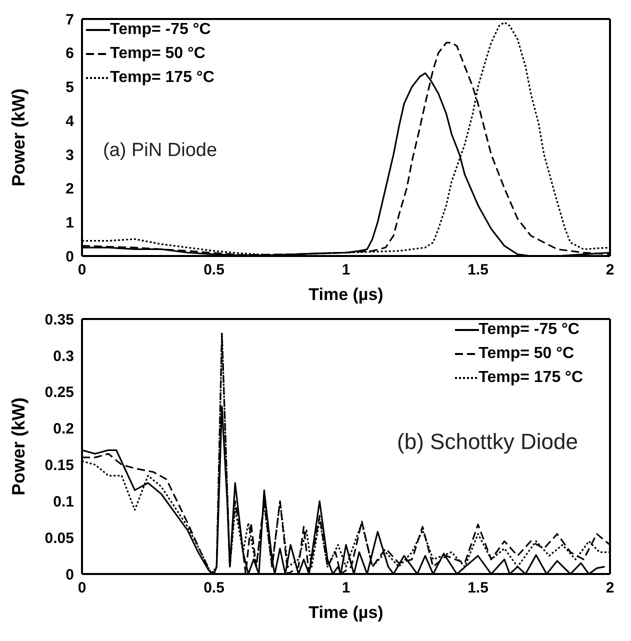  What do you see at coordinates (59, 393) in the screenshot?
I see `y-tick-label: 0.25` at bounding box center [59, 393].